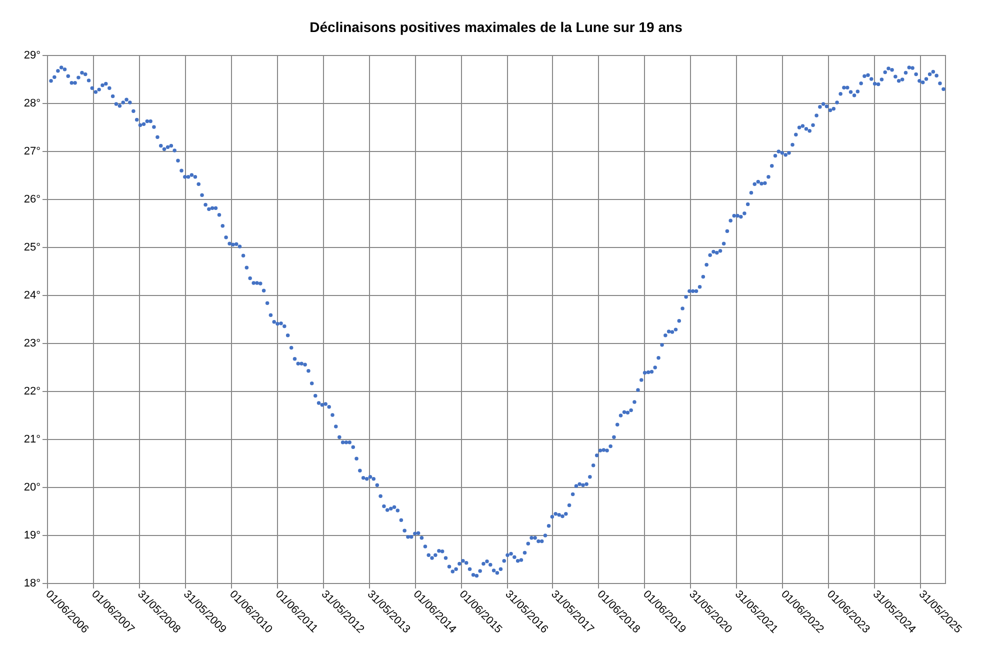 The width and height of the screenshot is (992, 652). What do you see at coordinates (32, 440) in the screenshot?
I see `y-tick-label: 21°` at bounding box center [32, 440].